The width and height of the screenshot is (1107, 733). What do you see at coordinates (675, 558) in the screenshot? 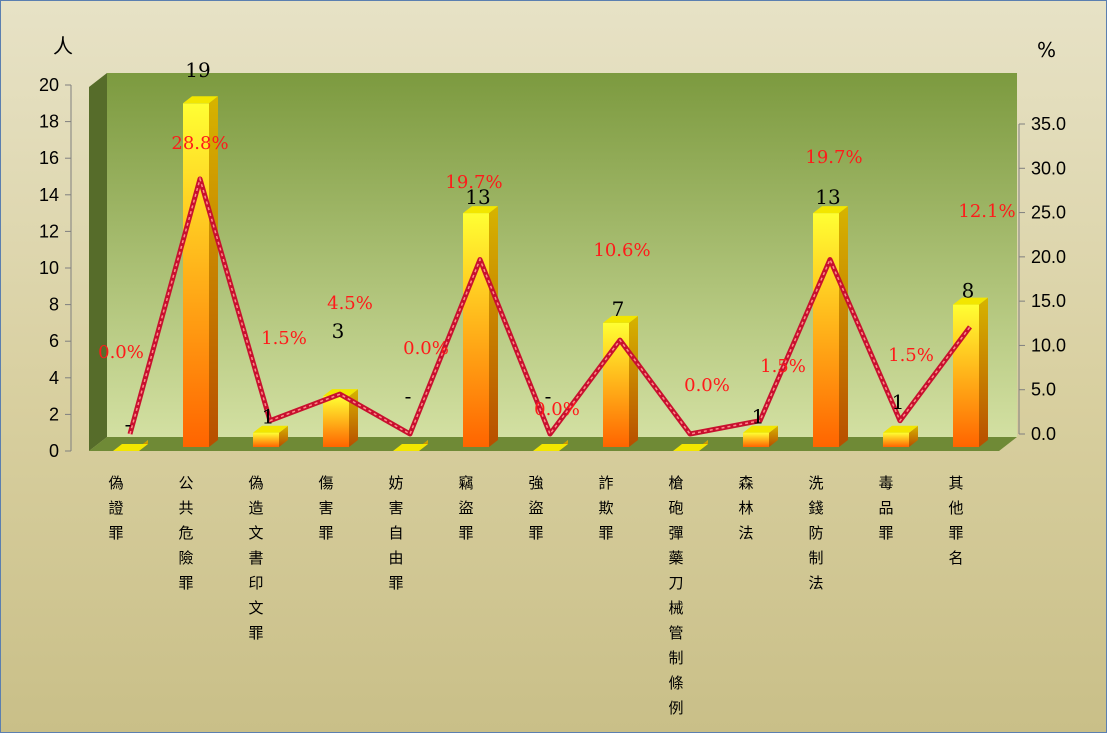
I see `category-label-char: 藥` at bounding box center [675, 558].